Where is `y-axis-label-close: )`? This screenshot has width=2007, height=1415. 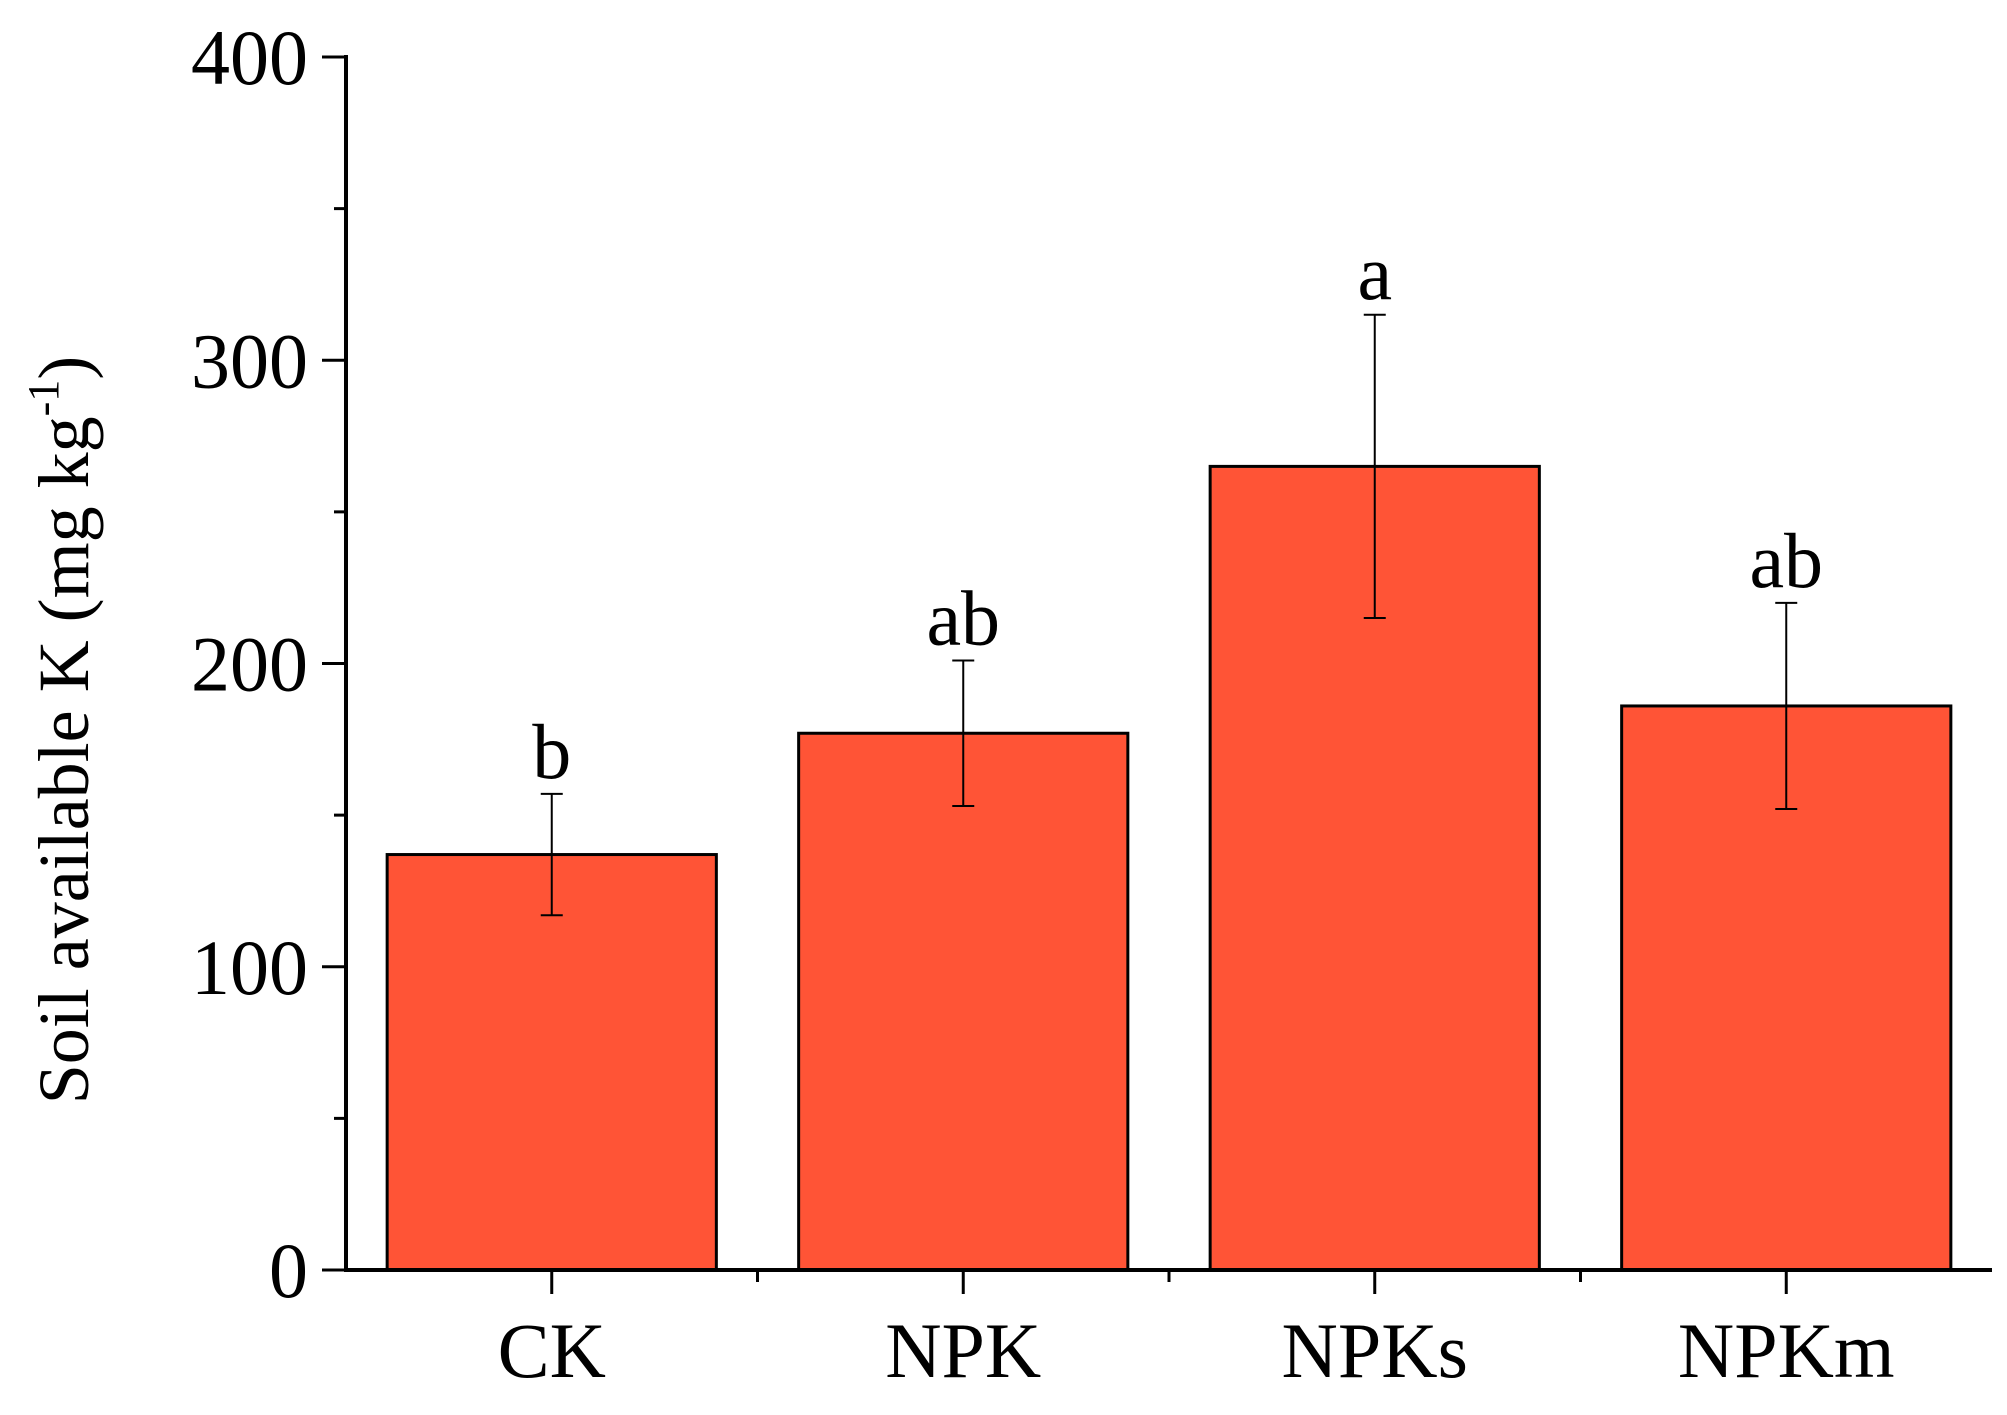 y-axis-label-close: ) is located at coordinates (64, 368).